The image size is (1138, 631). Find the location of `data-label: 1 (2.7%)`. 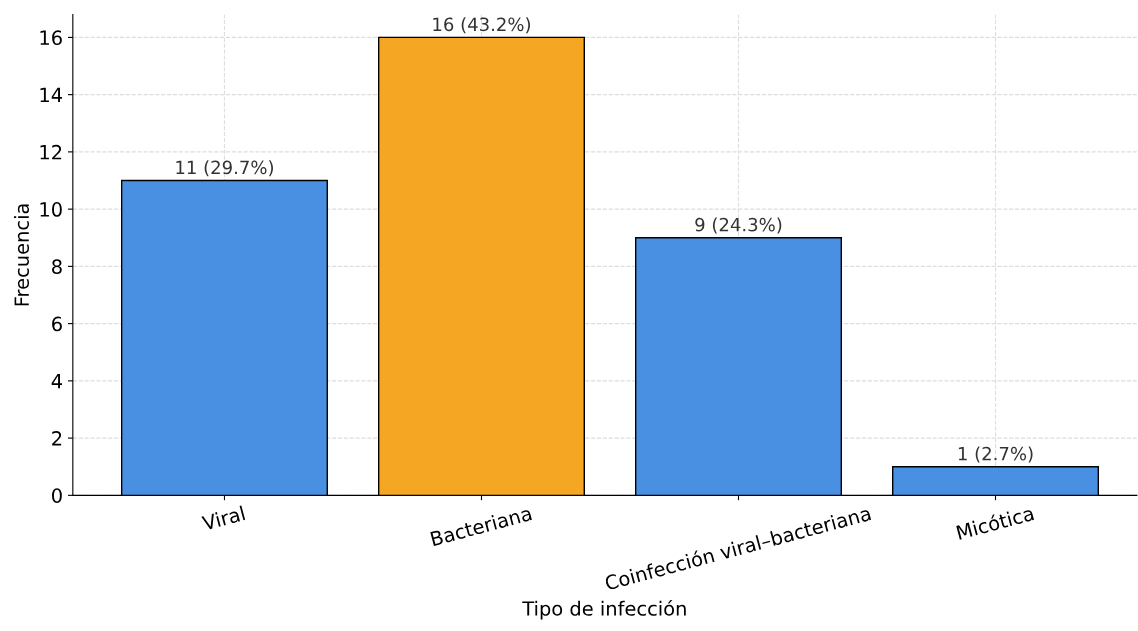

data-label: 1 (2.7%) is located at coordinates (995, 454).